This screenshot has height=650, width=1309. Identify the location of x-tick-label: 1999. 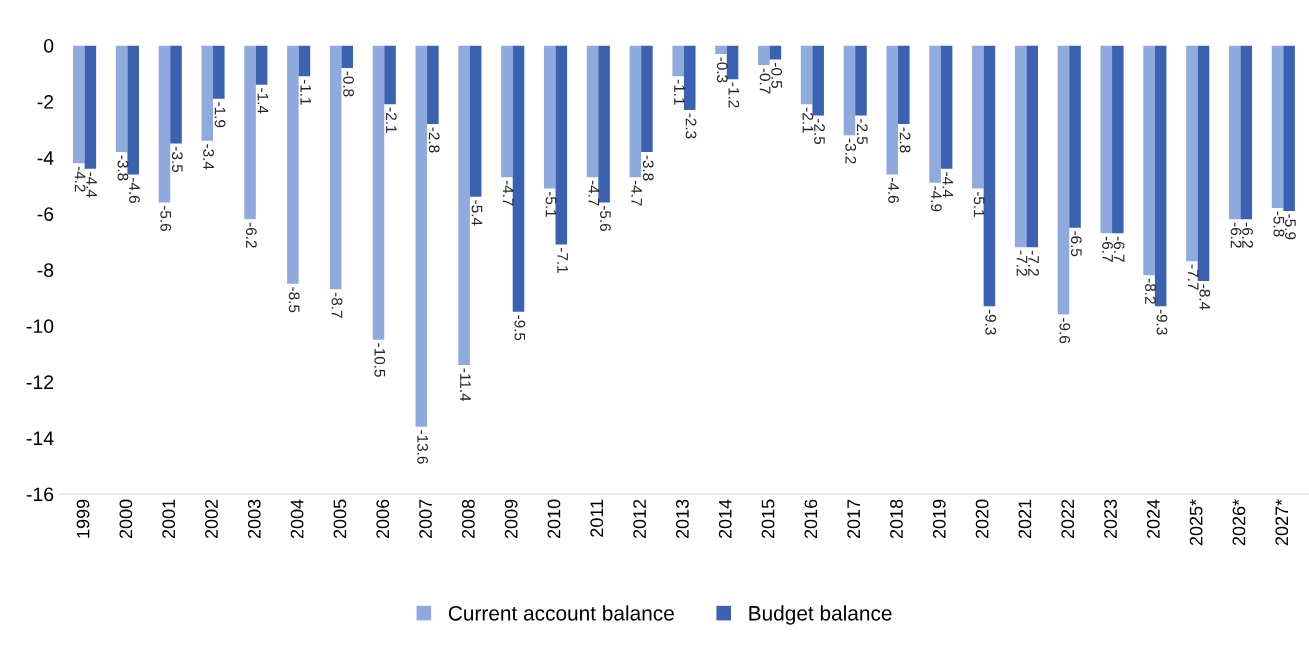
(83, 518).